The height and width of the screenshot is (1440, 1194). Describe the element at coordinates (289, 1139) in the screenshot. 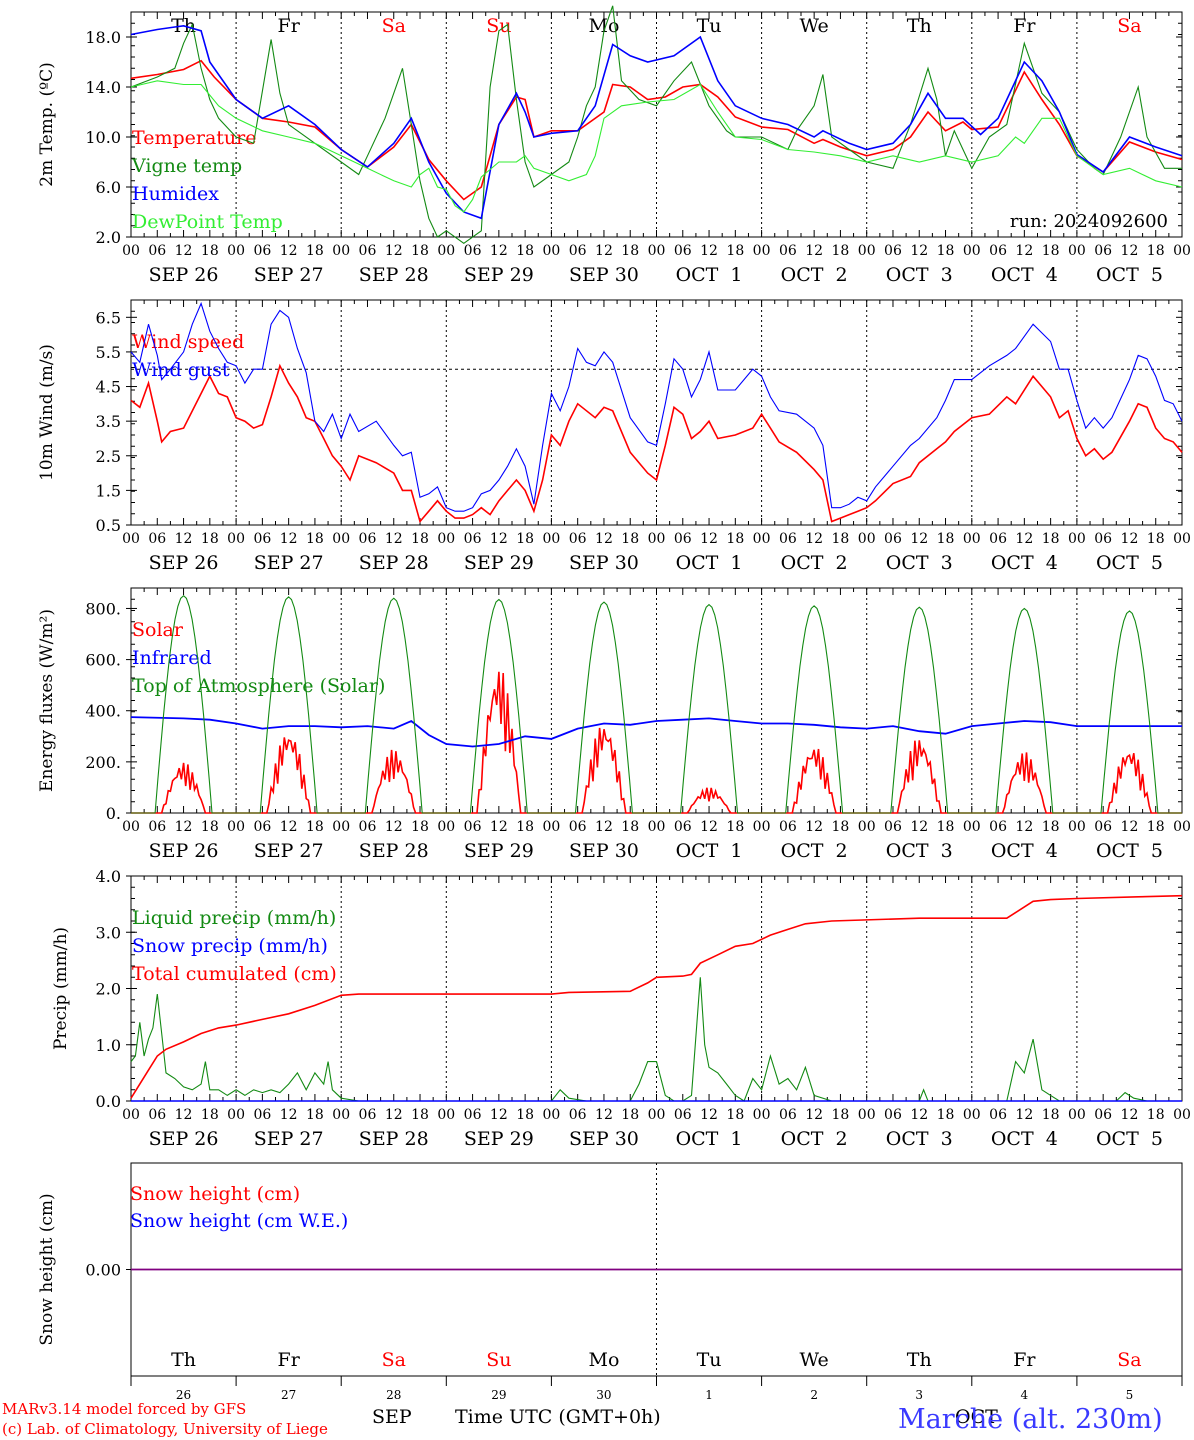

I see `date-label: SEP 27` at that location.